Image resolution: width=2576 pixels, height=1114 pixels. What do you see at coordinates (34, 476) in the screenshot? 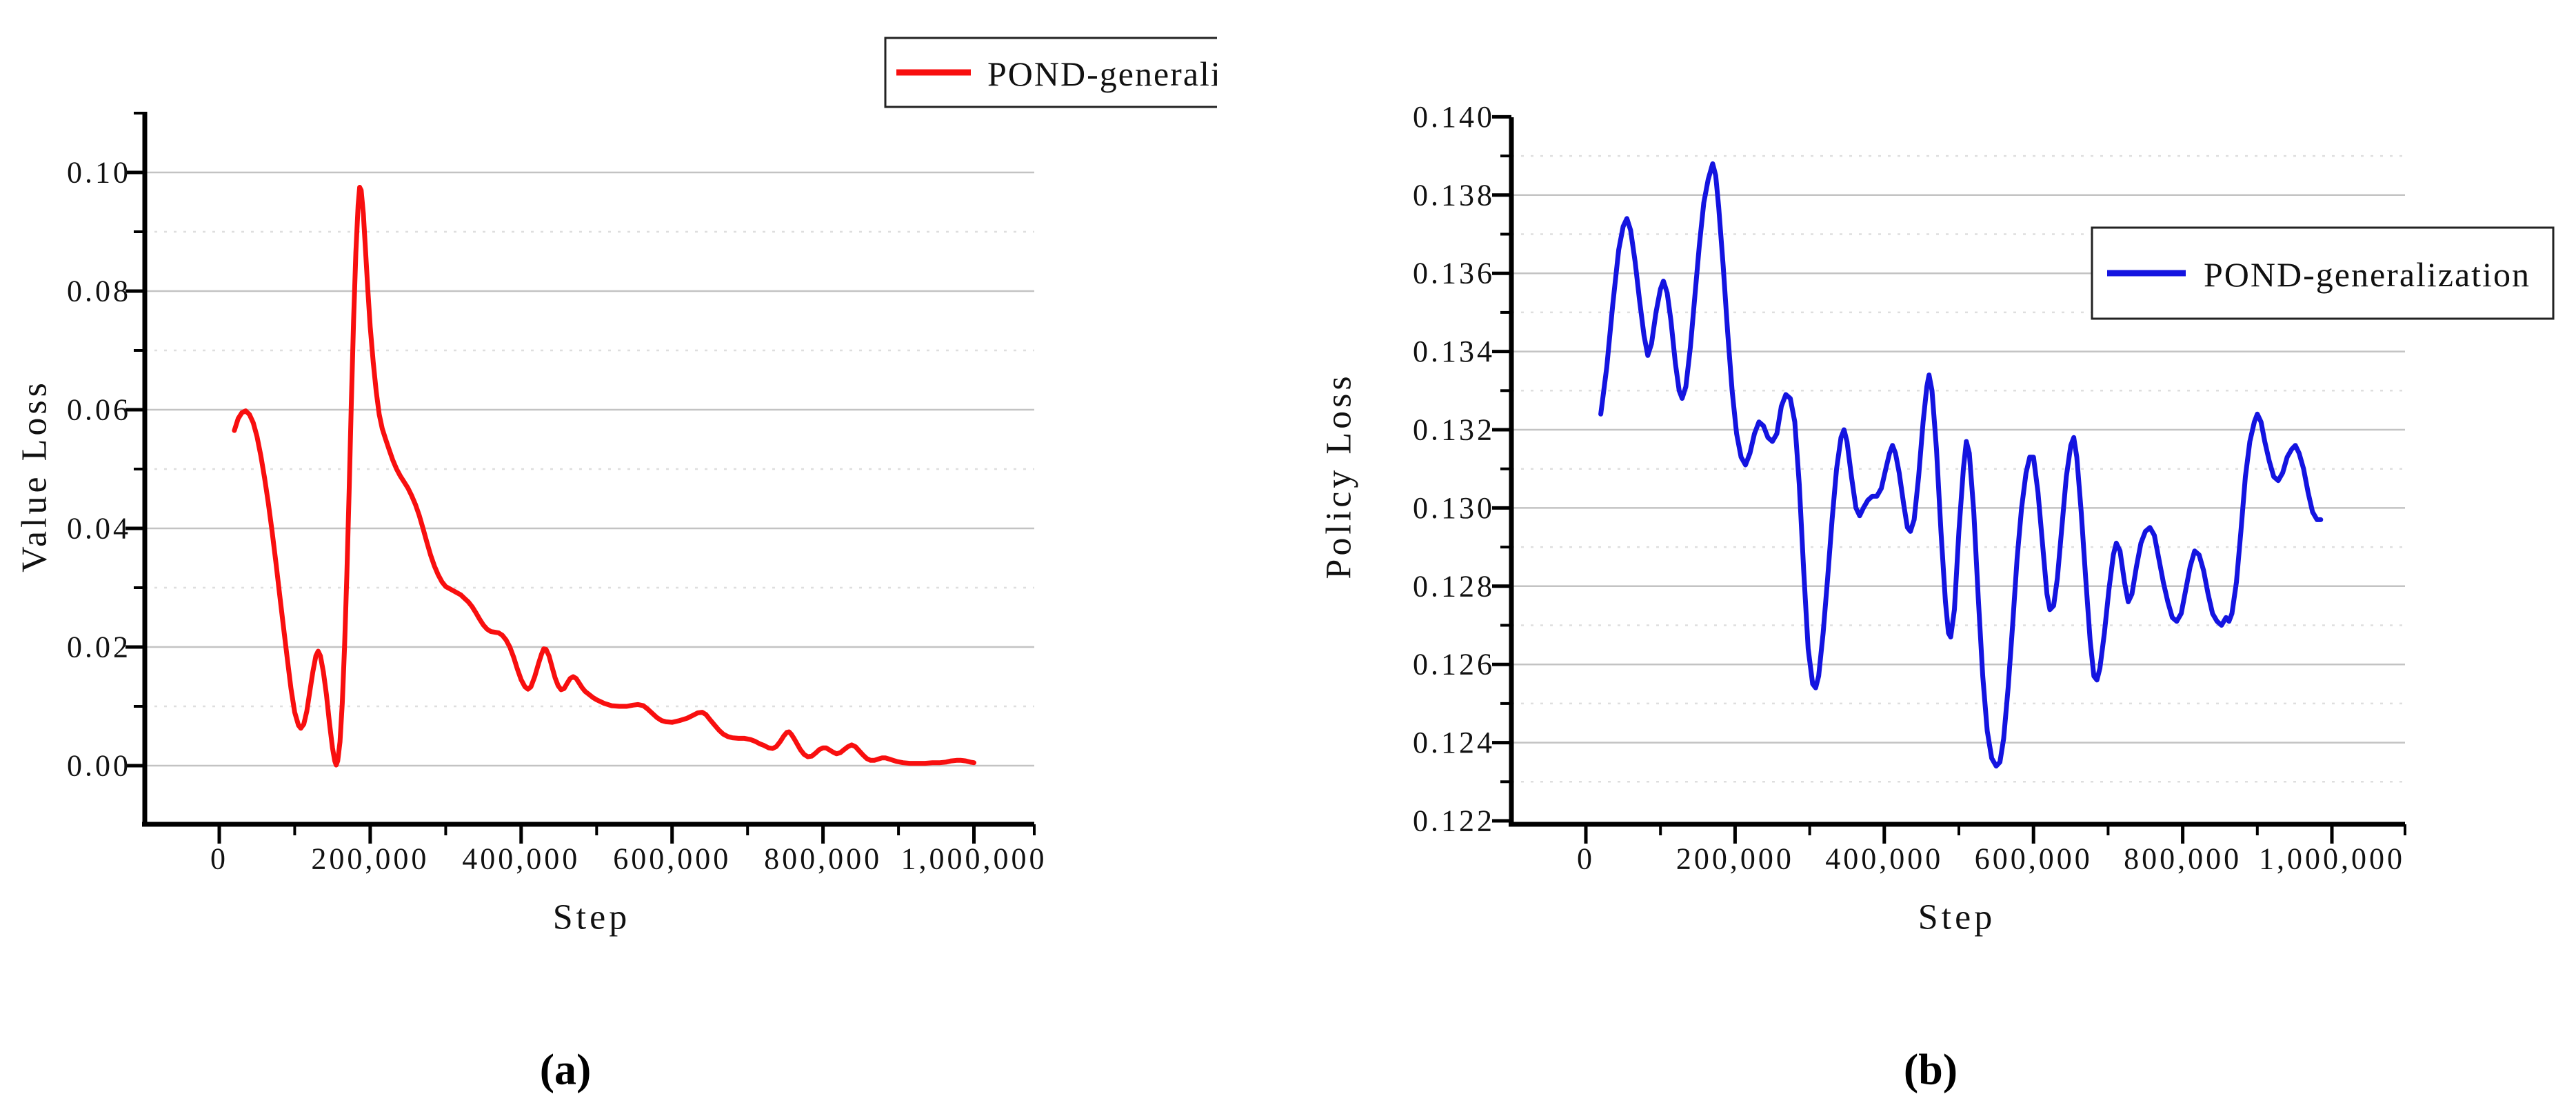
I see `y-axis-title-a: Value Loss` at bounding box center [34, 476].